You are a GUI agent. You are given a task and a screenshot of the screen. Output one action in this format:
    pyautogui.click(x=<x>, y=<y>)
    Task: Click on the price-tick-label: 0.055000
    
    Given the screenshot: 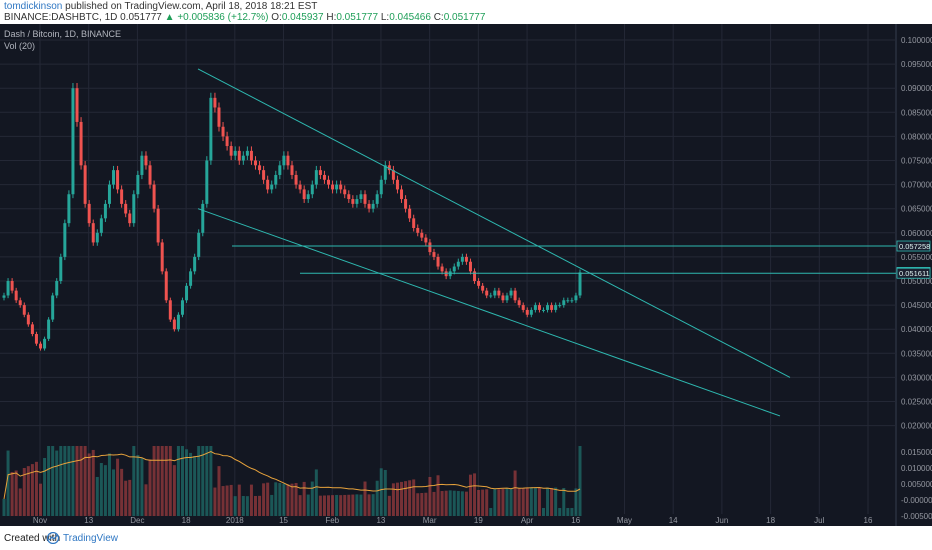 What is the action you would take?
    pyautogui.click(x=916, y=257)
    